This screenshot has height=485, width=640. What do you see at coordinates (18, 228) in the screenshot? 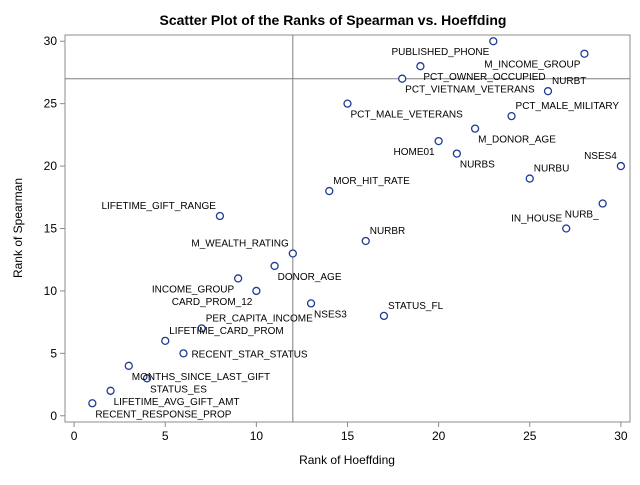
I see `y-axis-label: Rank of Spearman` at bounding box center [18, 228].